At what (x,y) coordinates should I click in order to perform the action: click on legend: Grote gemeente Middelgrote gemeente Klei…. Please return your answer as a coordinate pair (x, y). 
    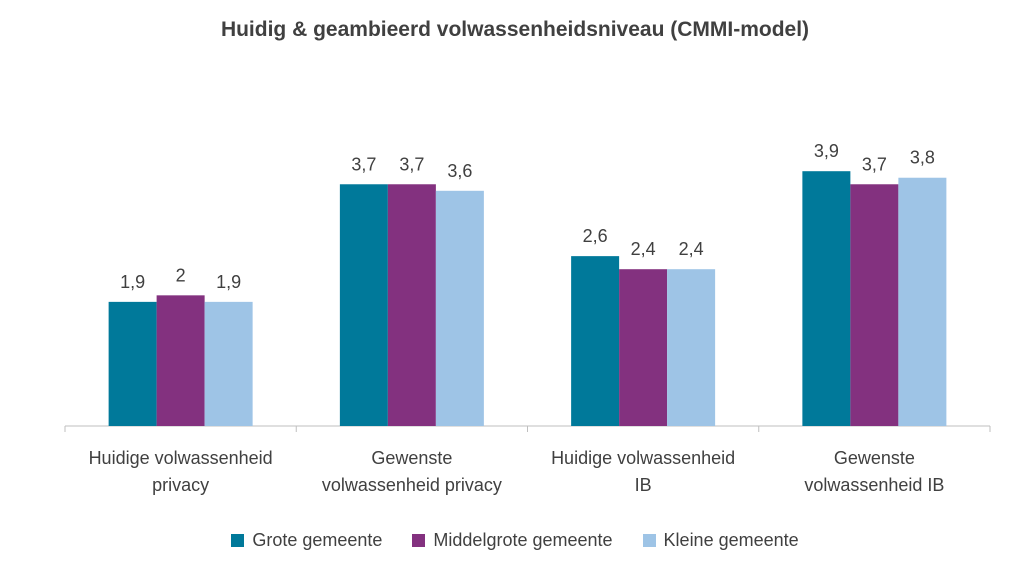
    Looking at the image, I should click on (515, 540).